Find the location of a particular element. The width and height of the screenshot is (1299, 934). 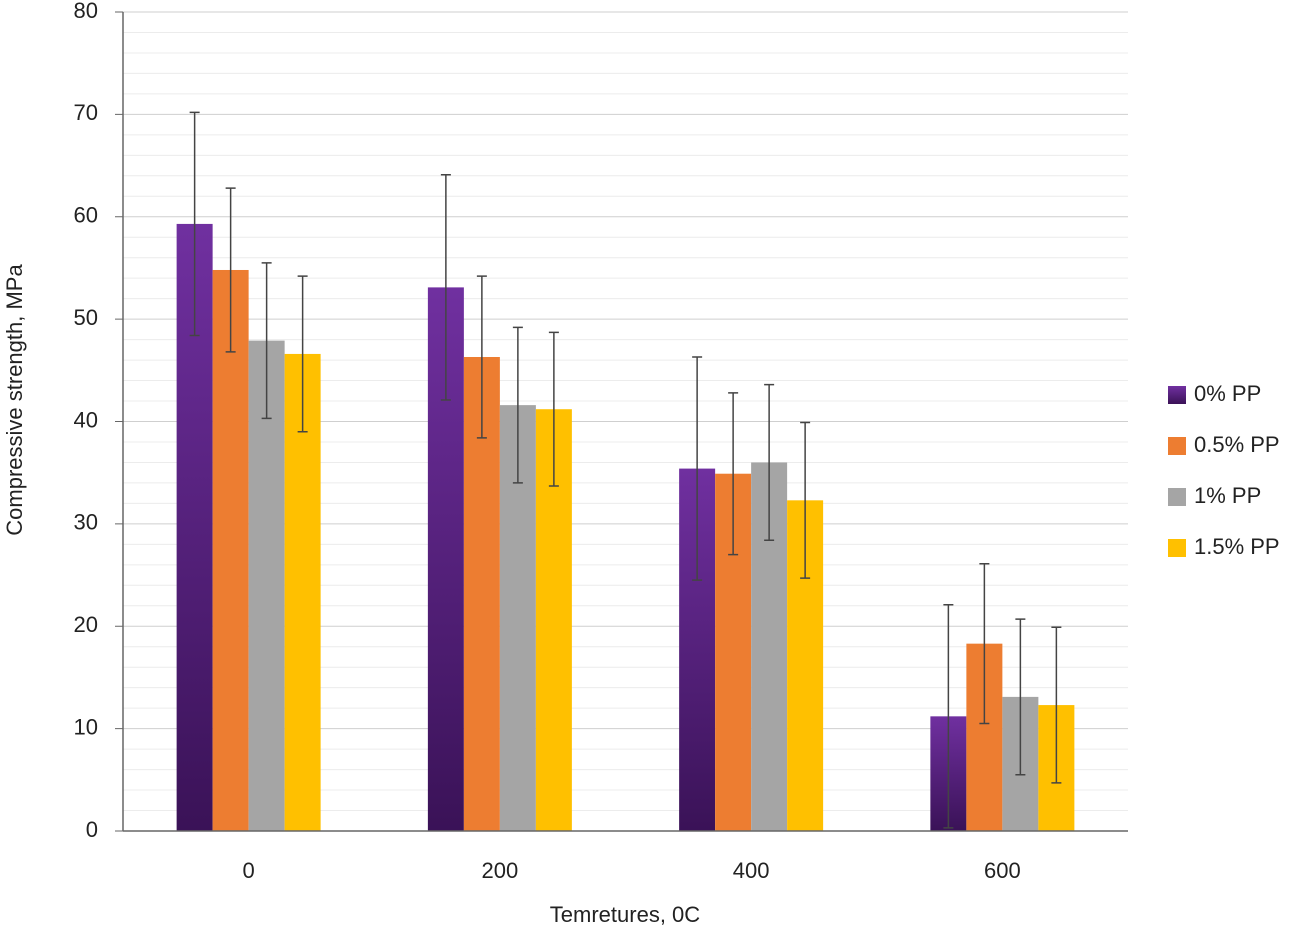

x-tick-label: 400 is located at coordinates (751, 870).